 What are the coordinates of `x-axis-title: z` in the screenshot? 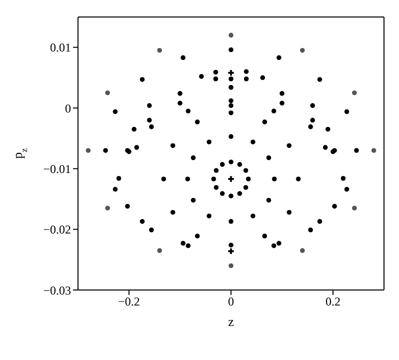 It's located at (231, 321).